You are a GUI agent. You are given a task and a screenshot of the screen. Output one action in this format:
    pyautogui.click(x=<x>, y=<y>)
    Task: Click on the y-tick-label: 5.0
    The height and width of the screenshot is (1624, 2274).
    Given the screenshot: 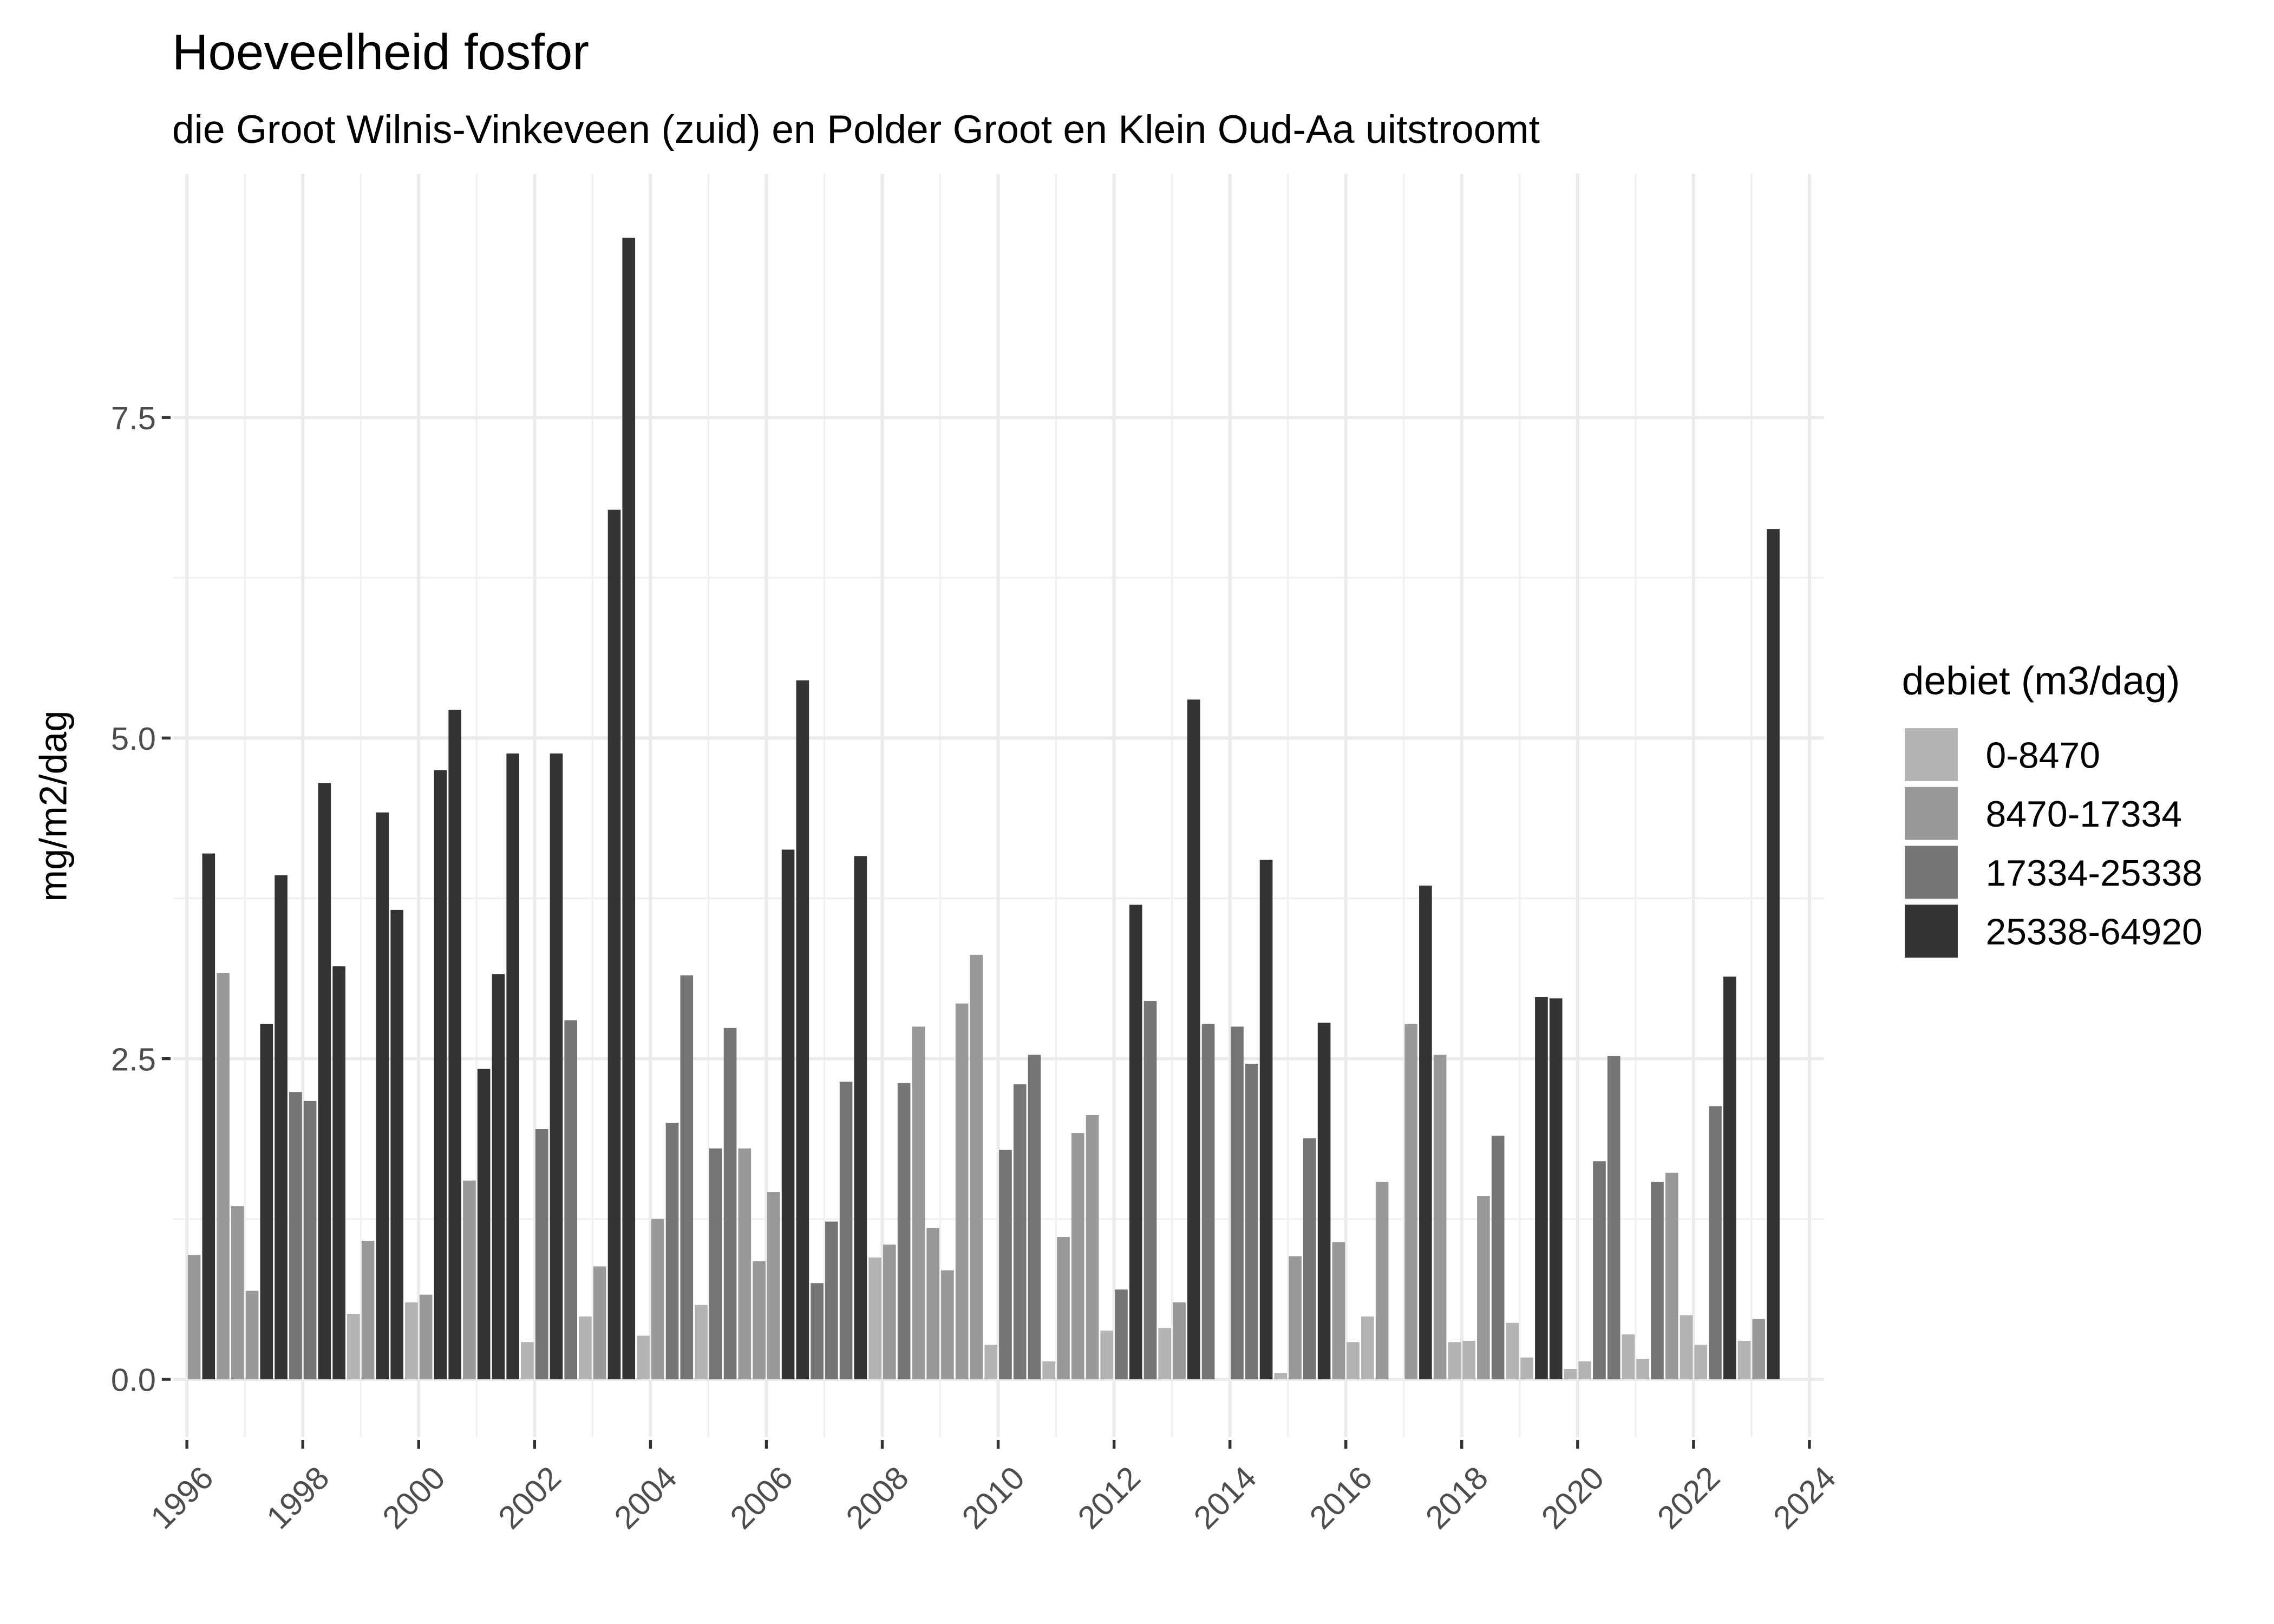 What is the action you would take?
    pyautogui.click(x=134, y=739)
    